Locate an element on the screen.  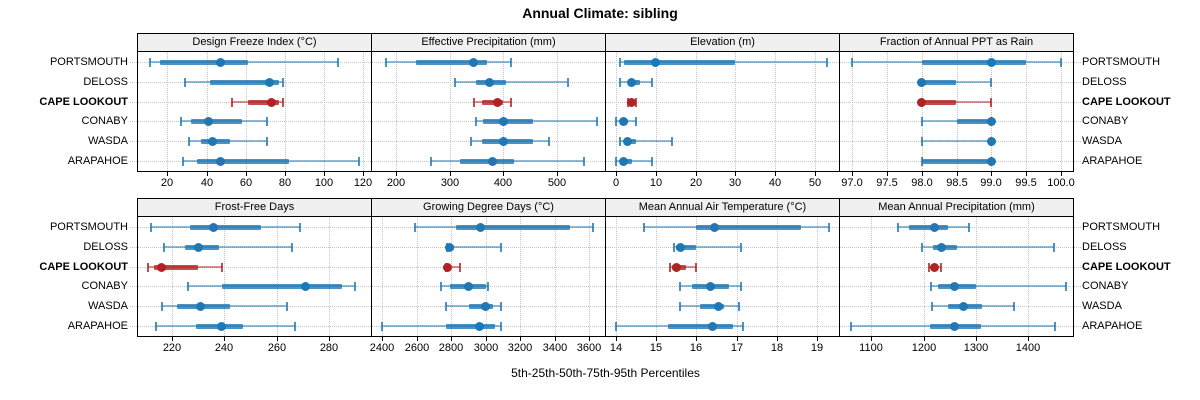
x-tick-label: 3200 is located at coordinates (520, 348).